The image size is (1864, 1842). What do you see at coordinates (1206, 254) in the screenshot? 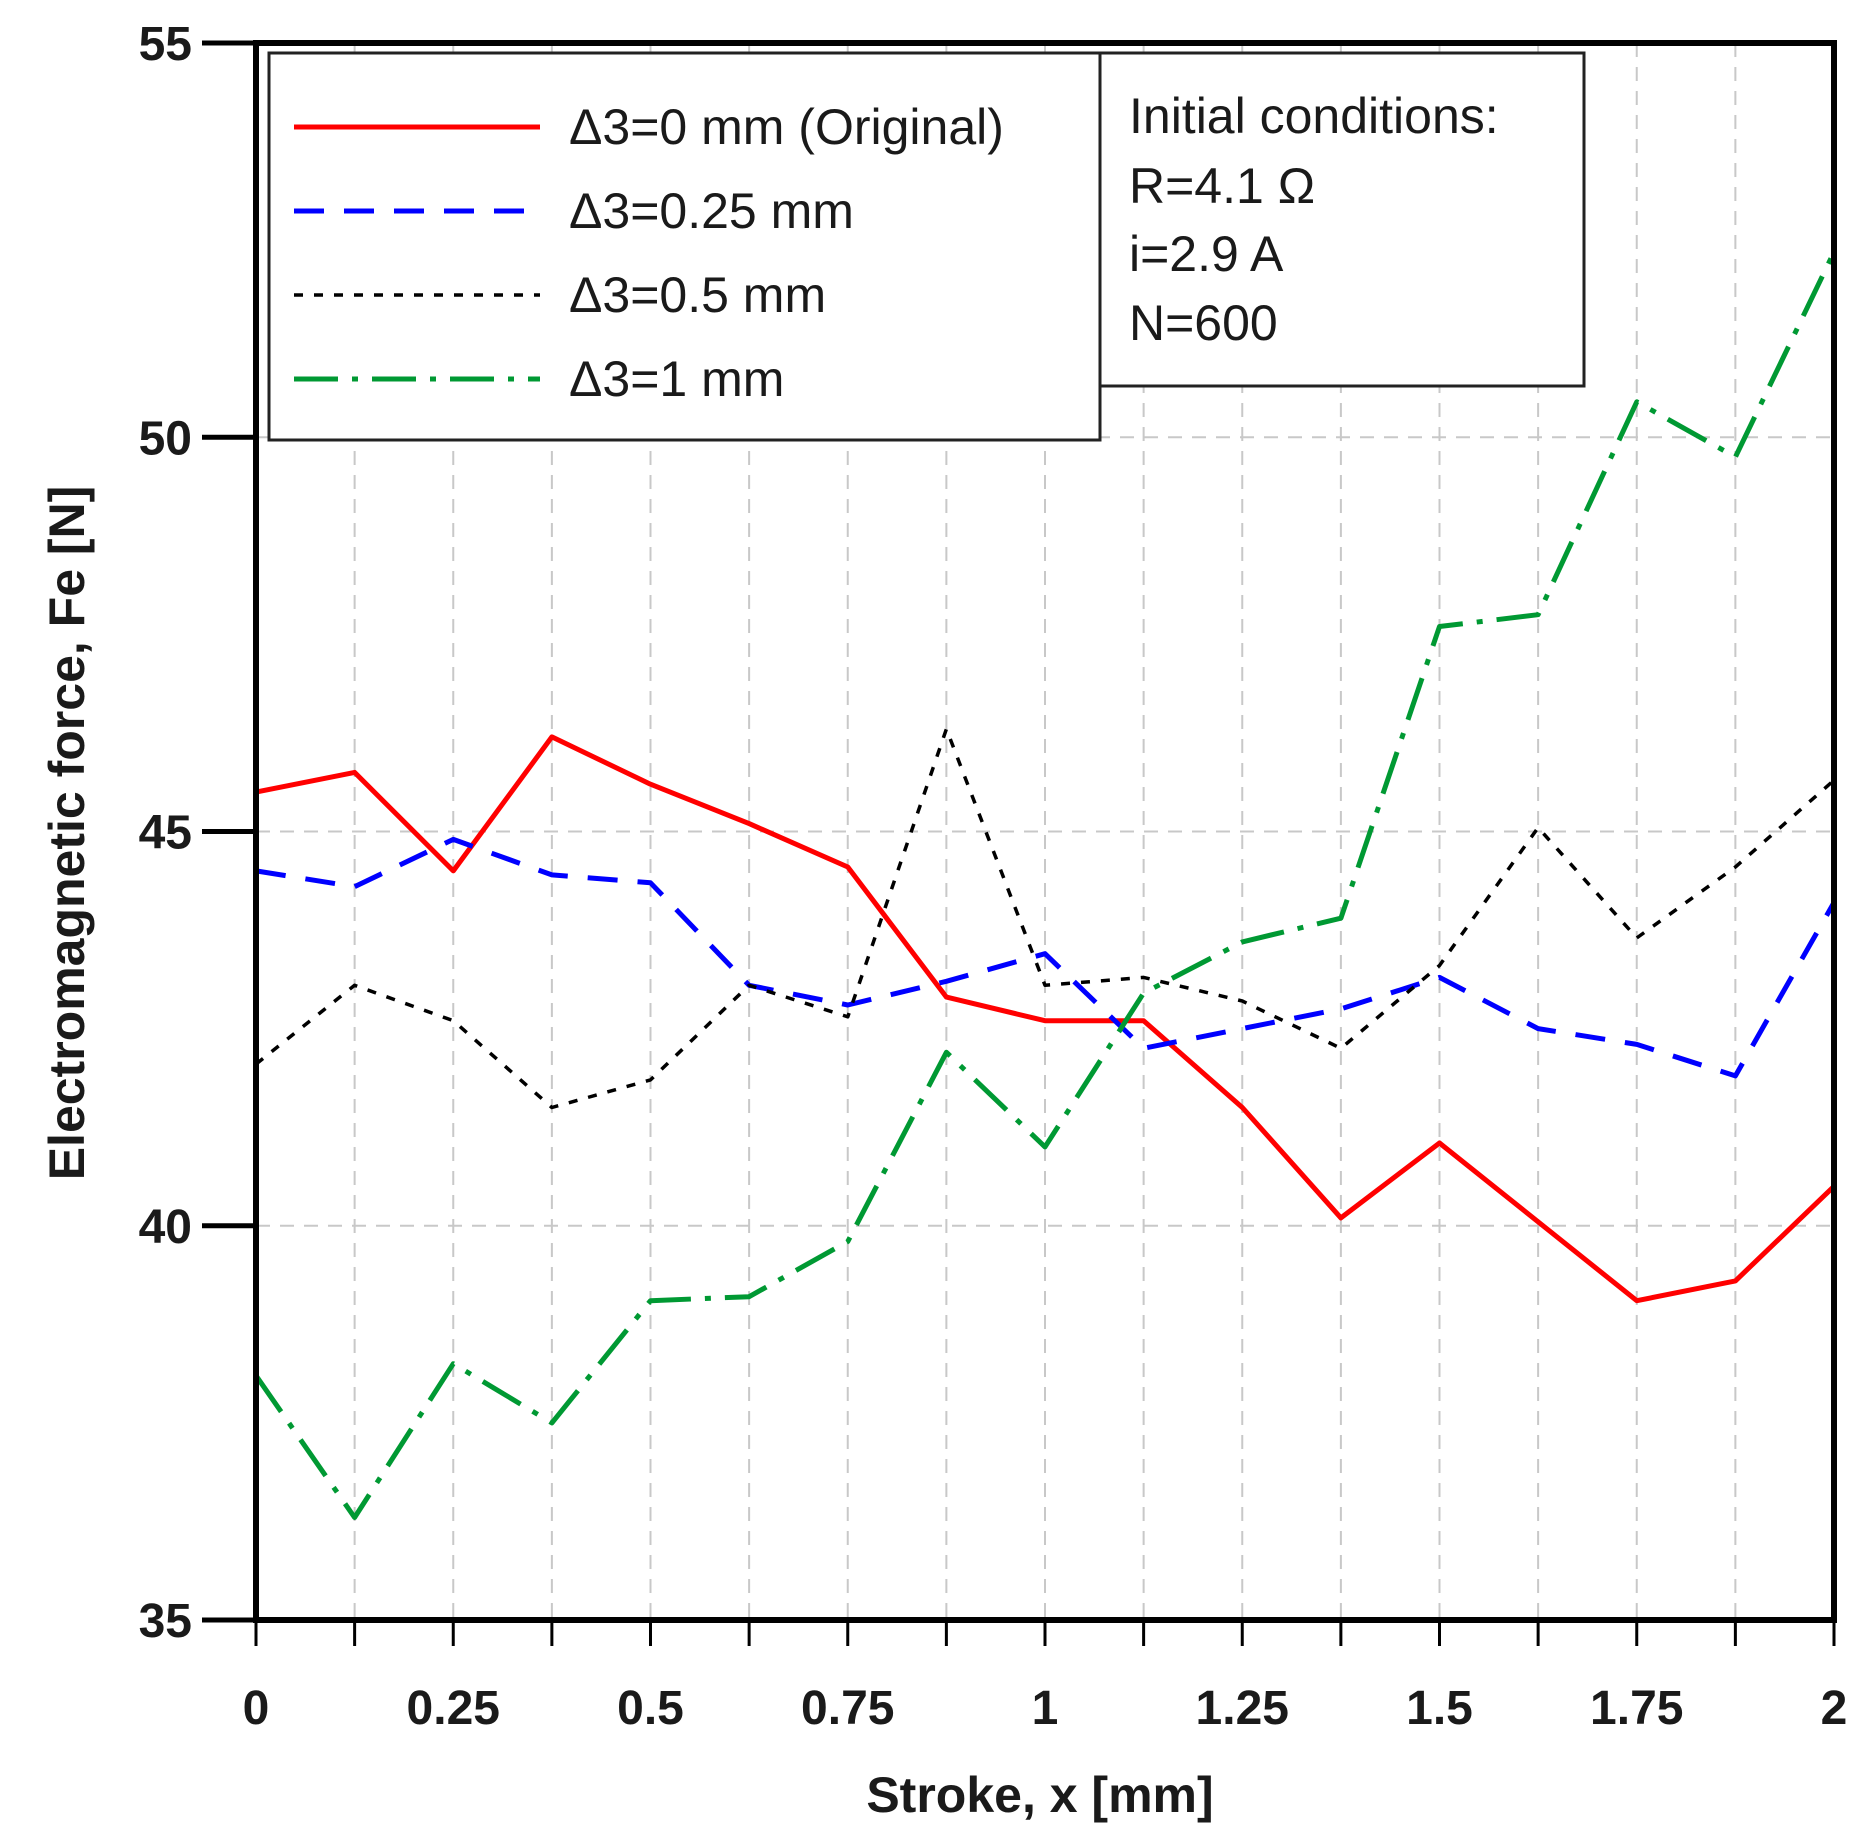
I see `annotation-current: i=2.9 A` at bounding box center [1206, 254].